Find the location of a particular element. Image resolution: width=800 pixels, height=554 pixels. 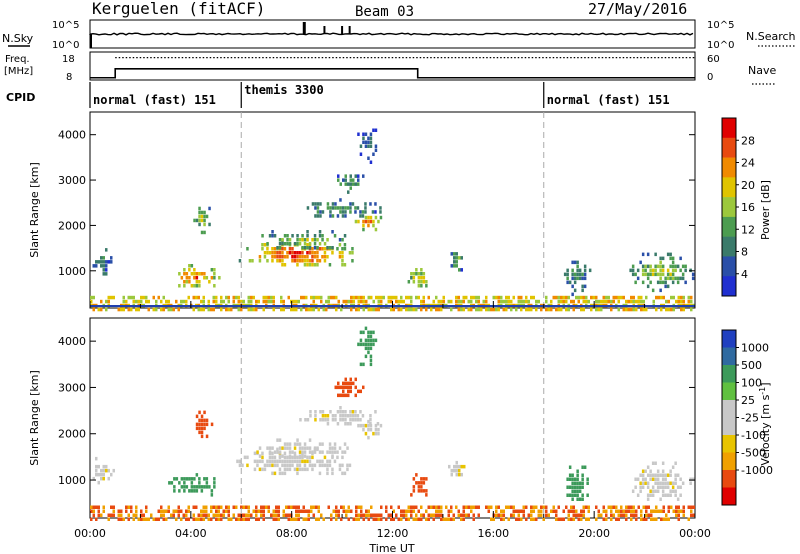

freq-step-line is located at coordinates (392, 73).